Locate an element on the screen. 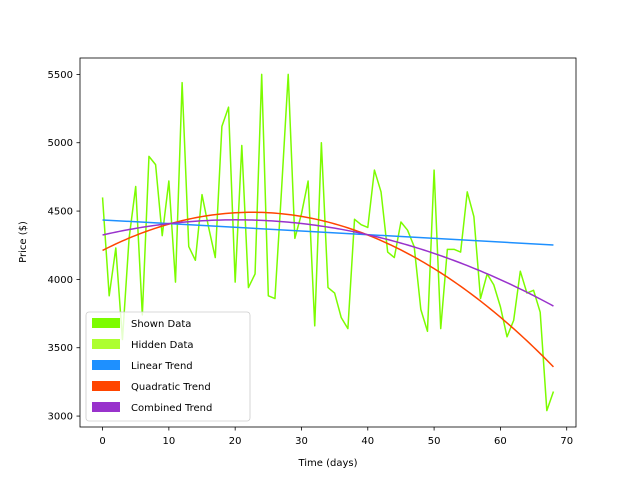  x-tick-label: 0 is located at coordinates (102, 441).